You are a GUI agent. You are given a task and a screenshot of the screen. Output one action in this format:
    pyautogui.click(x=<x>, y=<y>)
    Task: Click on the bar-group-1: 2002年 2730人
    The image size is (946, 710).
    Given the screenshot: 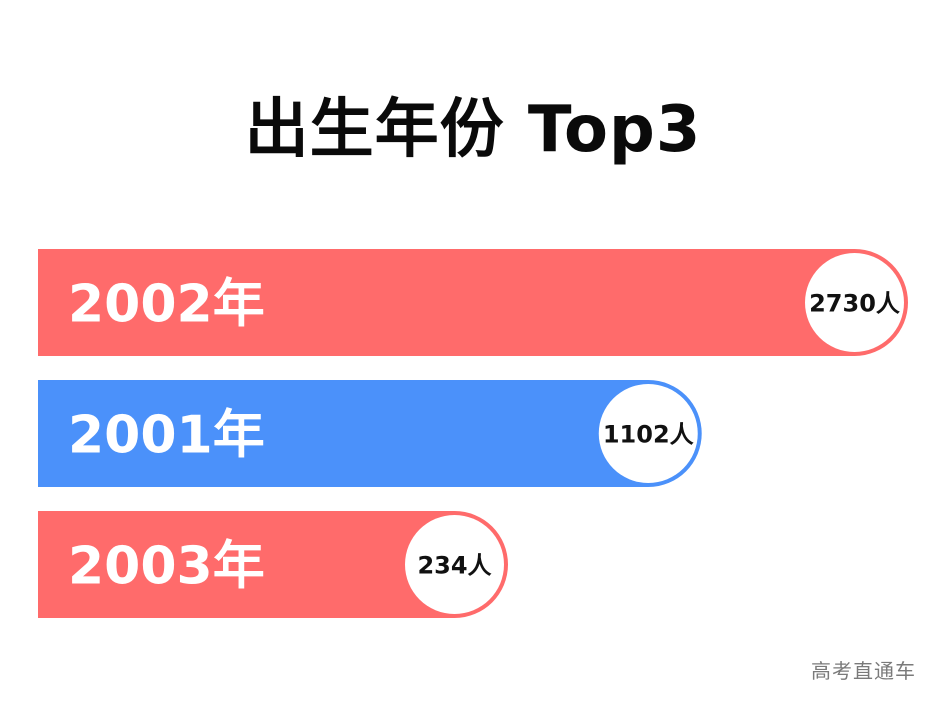 What is the action you would take?
    pyautogui.click(x=473, y=302)
    